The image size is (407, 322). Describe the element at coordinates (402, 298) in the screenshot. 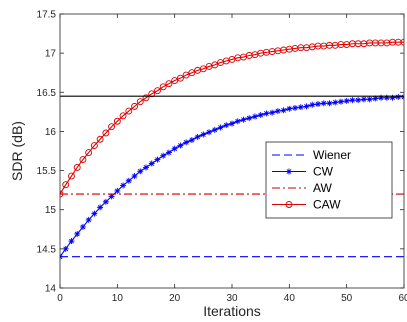

I see `x-tick-label: 60` at that location.